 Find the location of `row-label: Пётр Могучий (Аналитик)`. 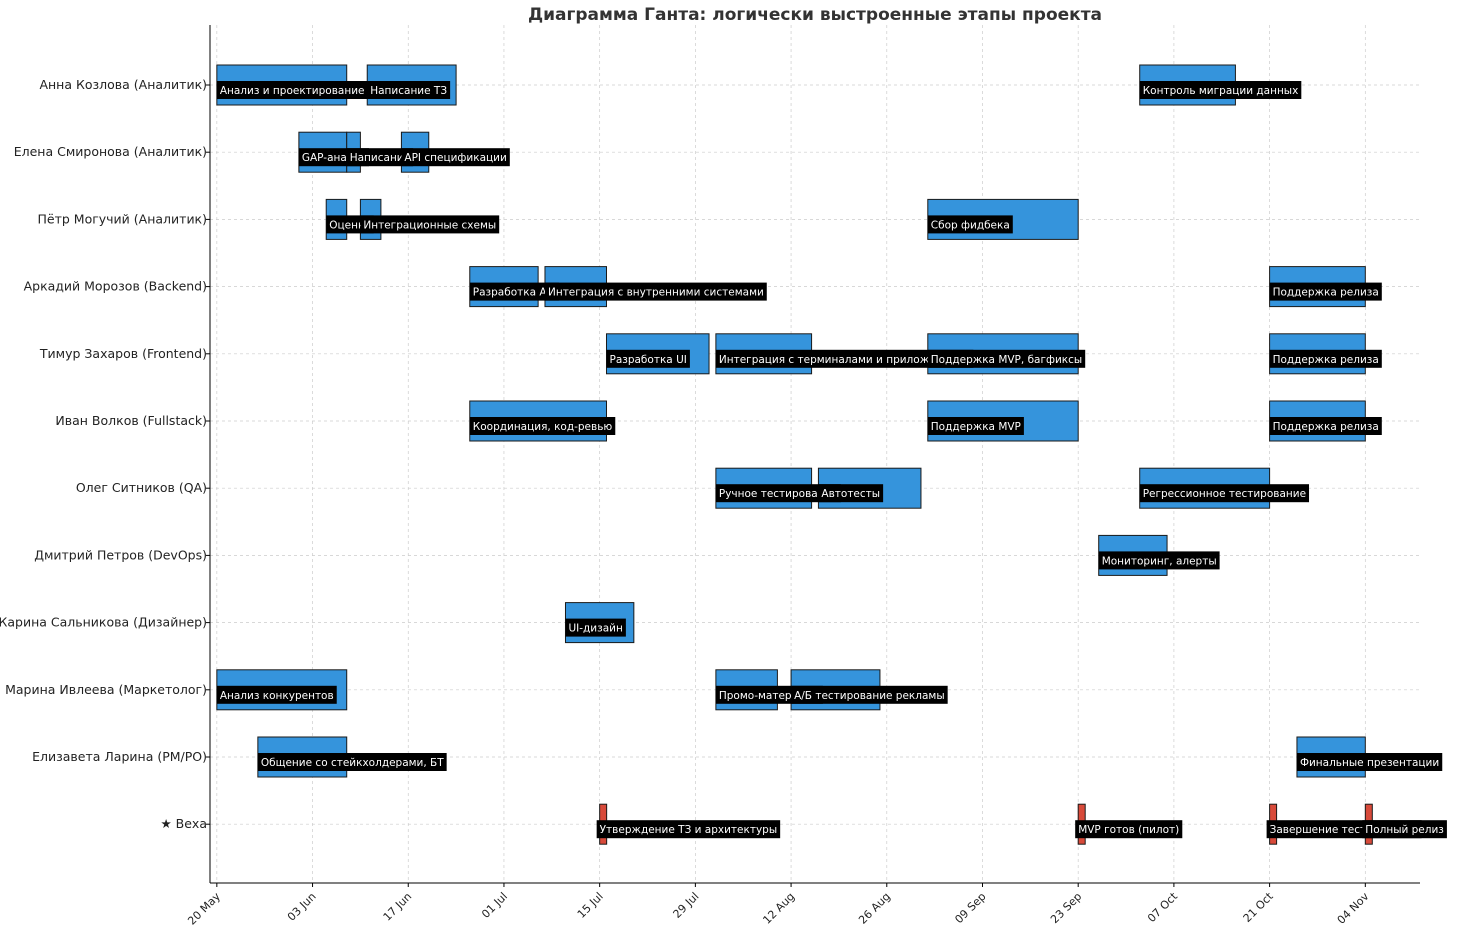

row-label: Пётр Могучий (Аналитик) is located at coordinates (123, 218).